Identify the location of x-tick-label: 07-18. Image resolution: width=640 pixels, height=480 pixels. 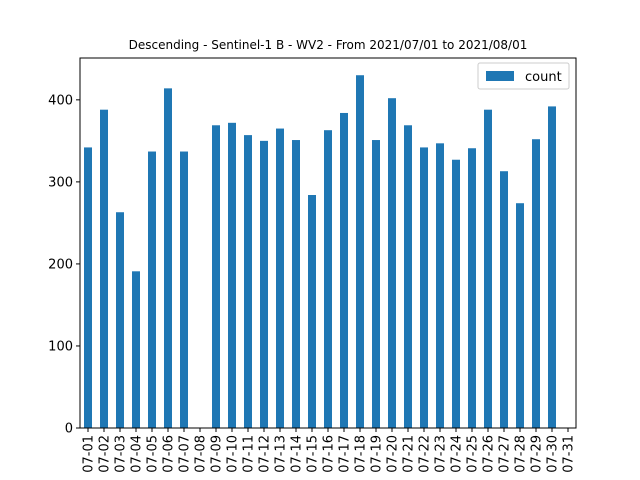
(361, 454).